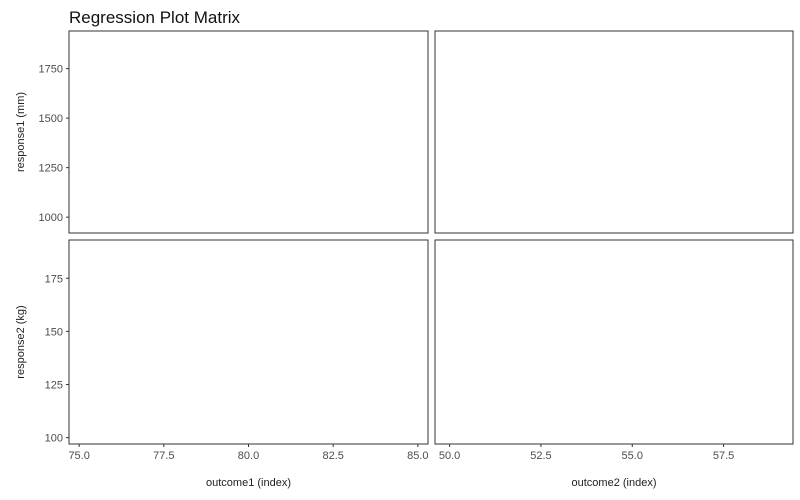  I want to click on x-tick-label: 55.0, so click(632, 456).